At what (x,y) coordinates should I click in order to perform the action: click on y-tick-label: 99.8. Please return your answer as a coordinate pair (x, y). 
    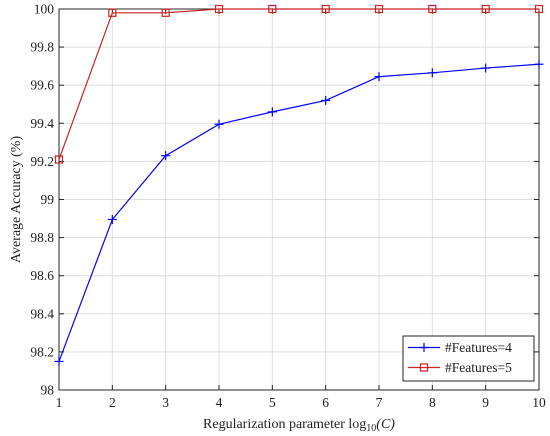
    Looking at the image, I should click on (42, 47).